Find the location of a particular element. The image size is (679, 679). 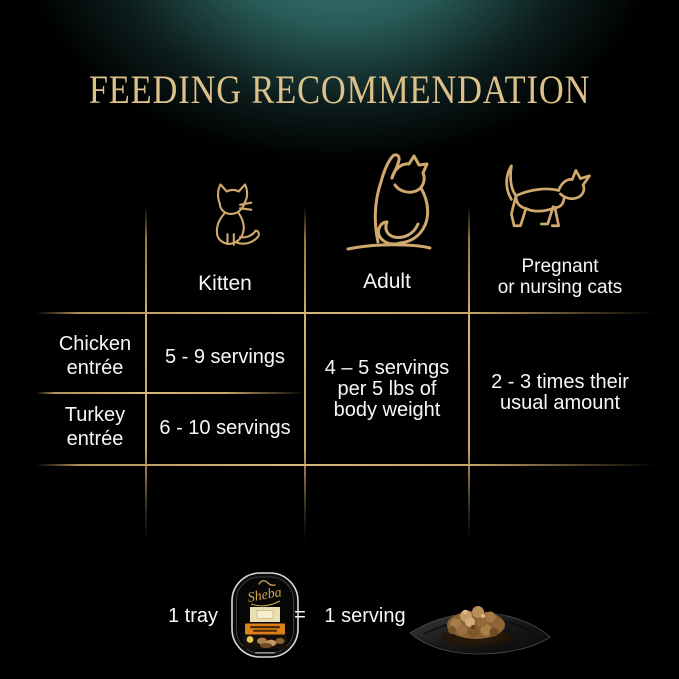

cell-chicken-kitten: 5 - 9 servings is located at coordinates (225, 357).